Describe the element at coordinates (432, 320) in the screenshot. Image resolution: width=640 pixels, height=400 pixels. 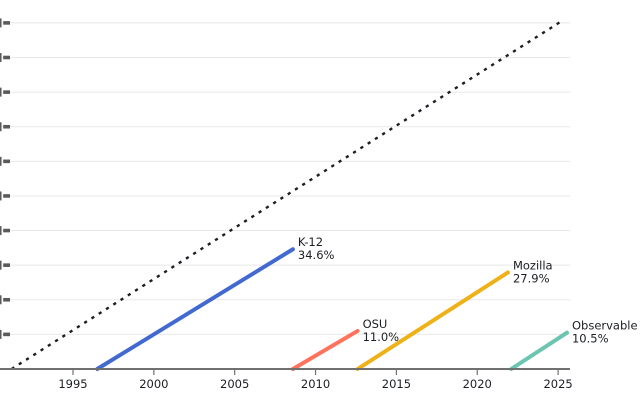
I see `series-line-mozilla` at that location.